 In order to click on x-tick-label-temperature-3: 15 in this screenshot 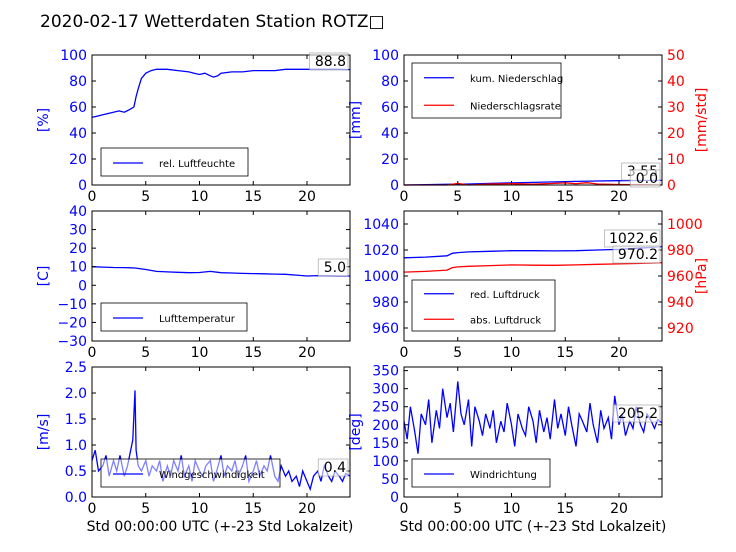, I will do `click(253, 353)`.